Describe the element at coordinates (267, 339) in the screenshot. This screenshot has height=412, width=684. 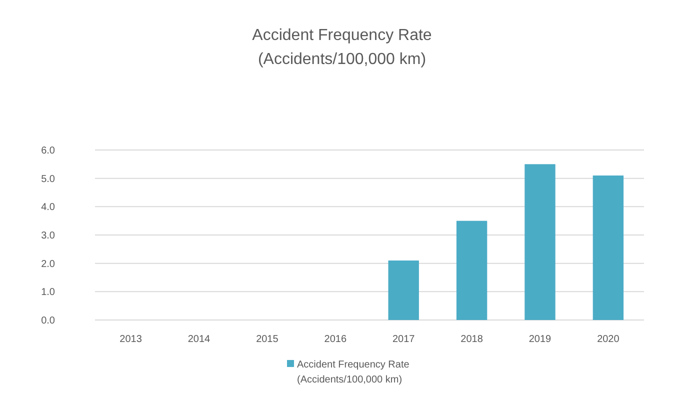
I see `x-tick-label: 2015` at that location.